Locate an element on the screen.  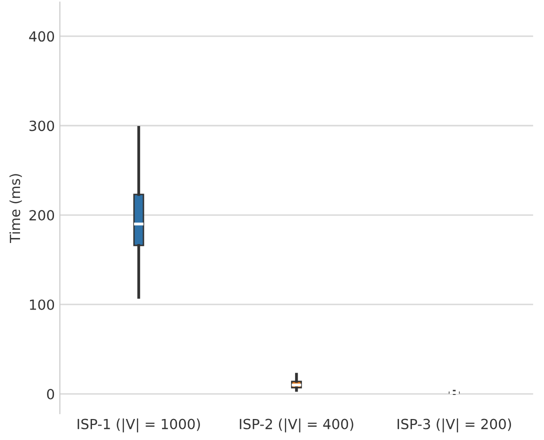
x-tick-label: ISP-1 (|V| = 1000) is located at coordinates (139, 425).